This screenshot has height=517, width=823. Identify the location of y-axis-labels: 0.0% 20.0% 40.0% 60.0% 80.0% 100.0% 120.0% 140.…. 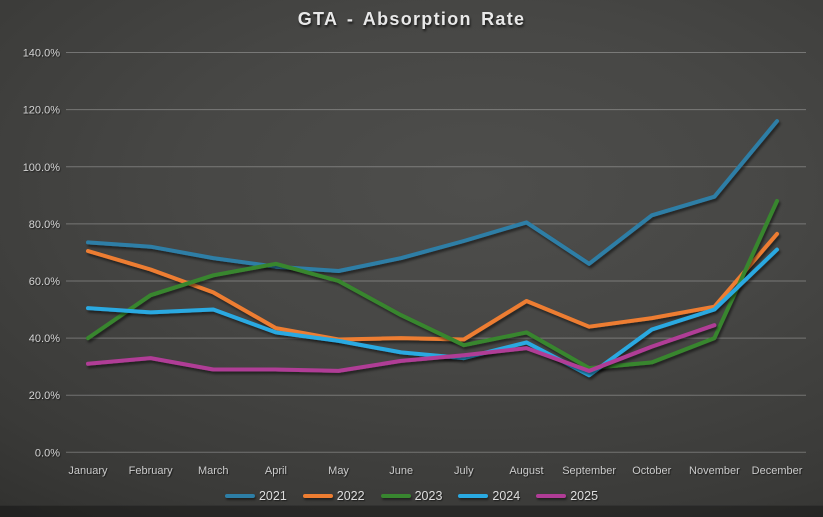
(42, 254).